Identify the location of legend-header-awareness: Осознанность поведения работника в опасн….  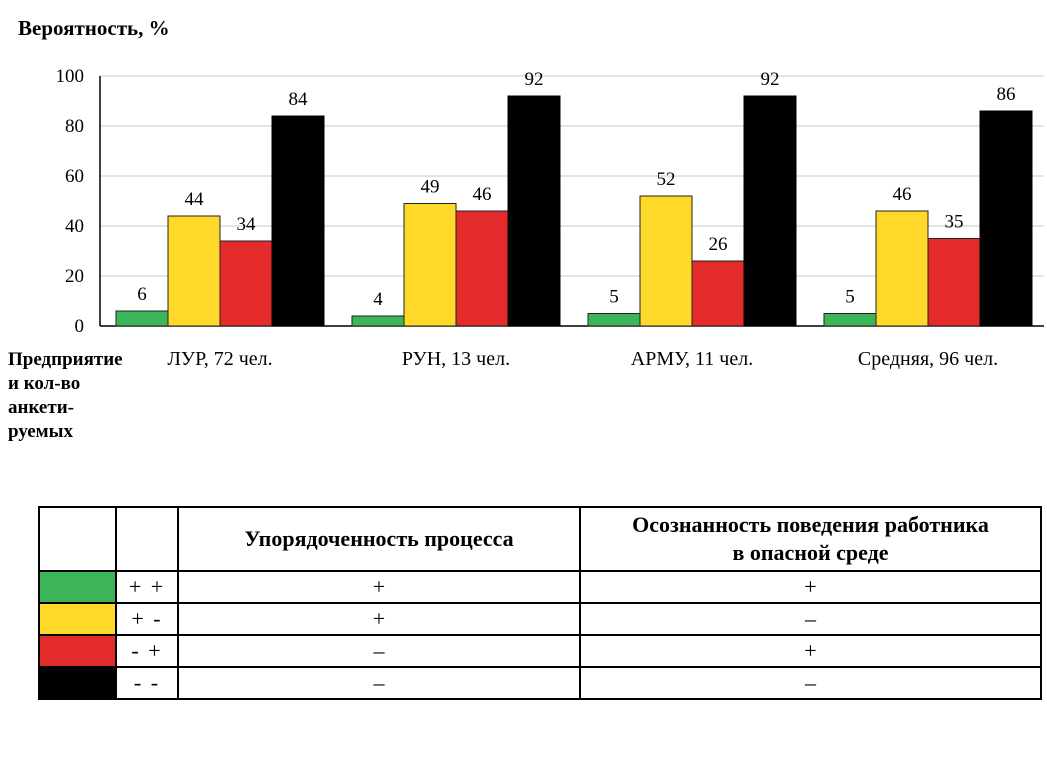
(810, 539).